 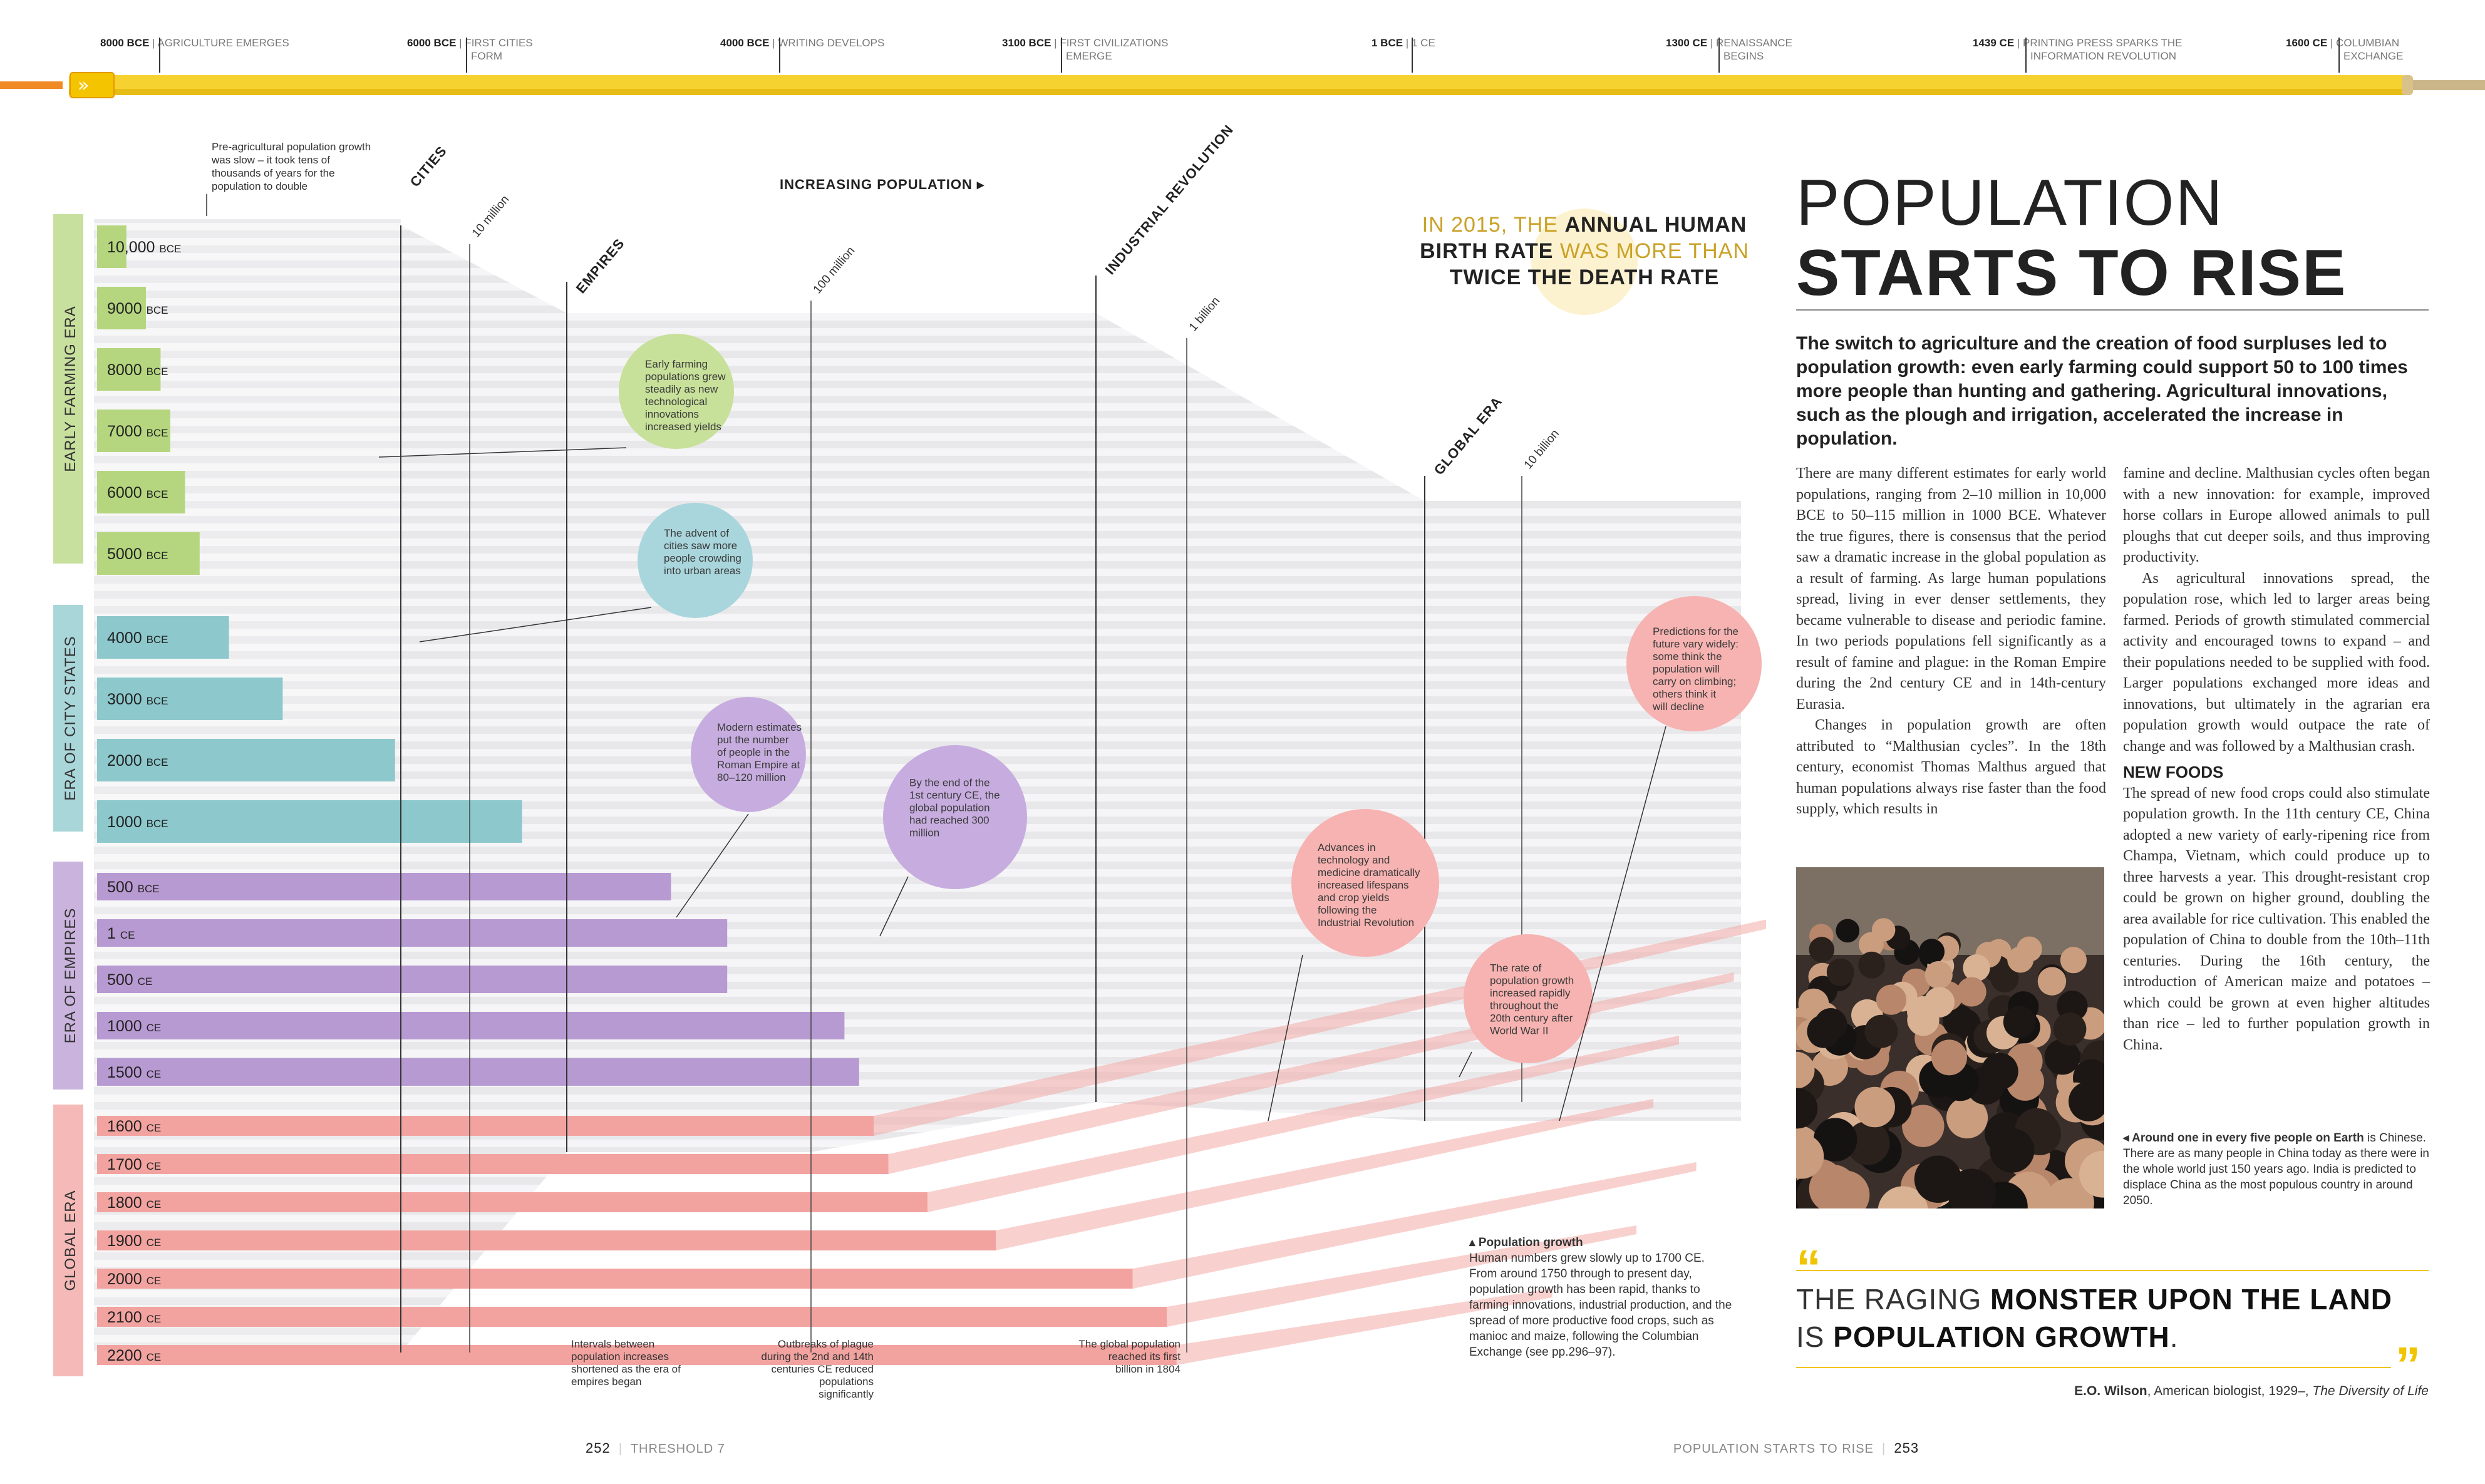 What do you see at coordinates (127, 1203) in the screenshot?
I see `row-label-year: 1800` at bounding box center [127, 1203].